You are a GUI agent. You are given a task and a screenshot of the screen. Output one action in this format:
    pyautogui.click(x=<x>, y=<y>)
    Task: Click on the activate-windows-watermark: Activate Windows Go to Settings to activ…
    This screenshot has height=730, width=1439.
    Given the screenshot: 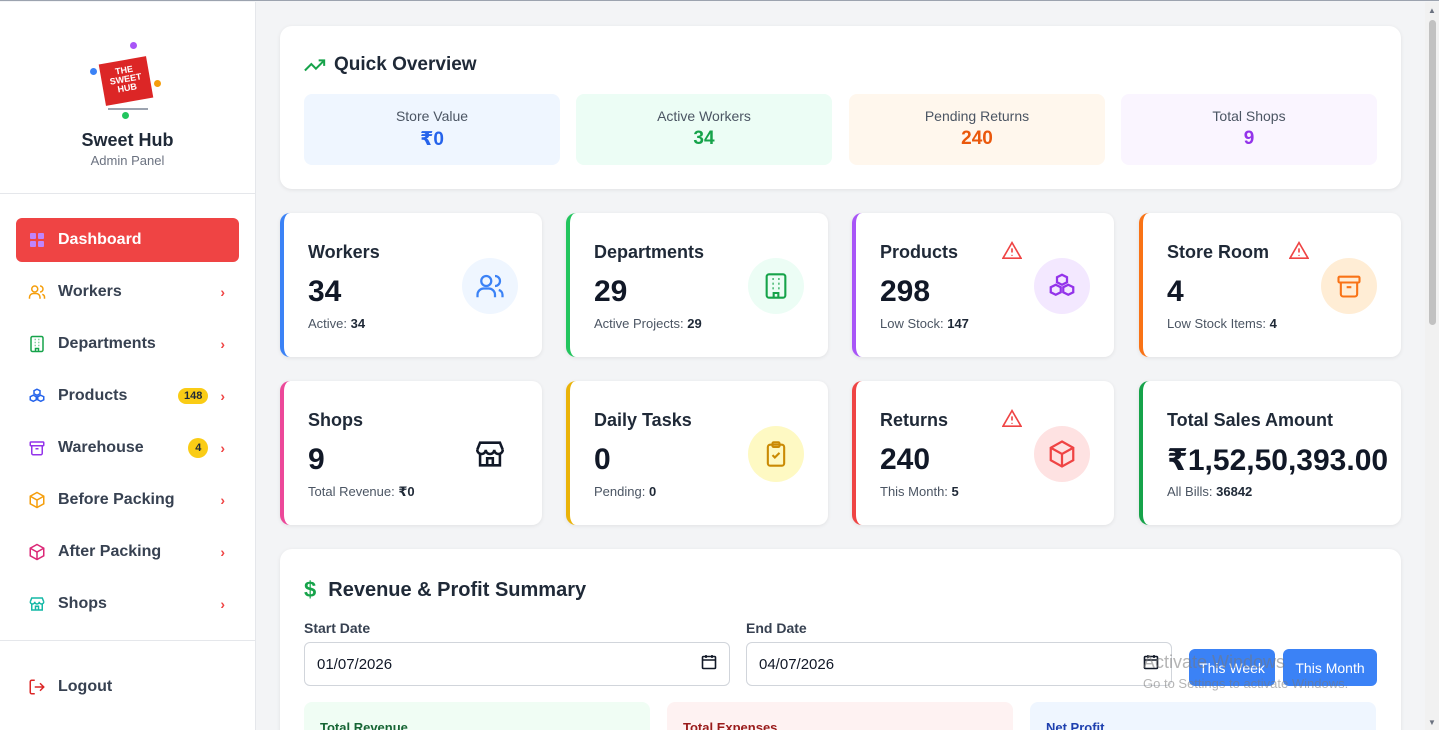 What is the action you would take?
    pyautogui.click(x=1245, y=673)
    